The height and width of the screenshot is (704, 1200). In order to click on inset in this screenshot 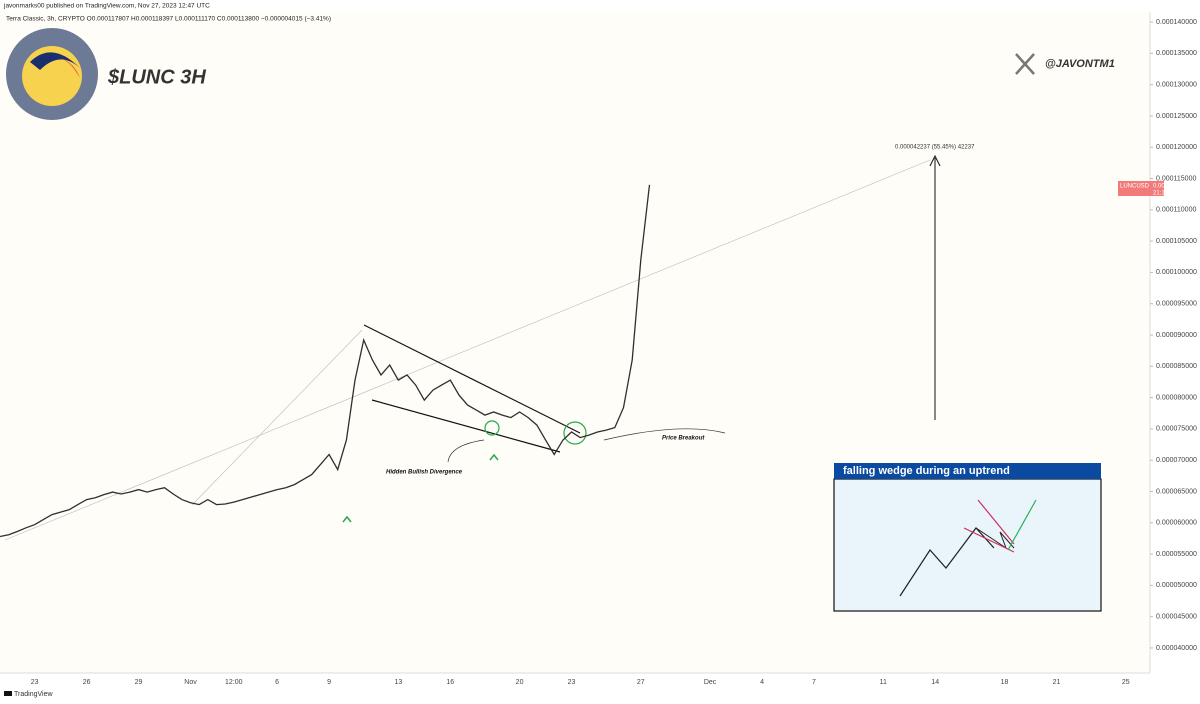, I will do `click(967, 537)`.